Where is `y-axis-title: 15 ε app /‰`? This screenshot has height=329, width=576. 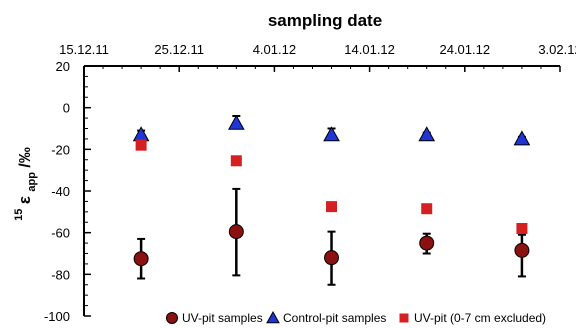 y-axis-title: 15 ε app /‰ is located at coordinates (24, 184).